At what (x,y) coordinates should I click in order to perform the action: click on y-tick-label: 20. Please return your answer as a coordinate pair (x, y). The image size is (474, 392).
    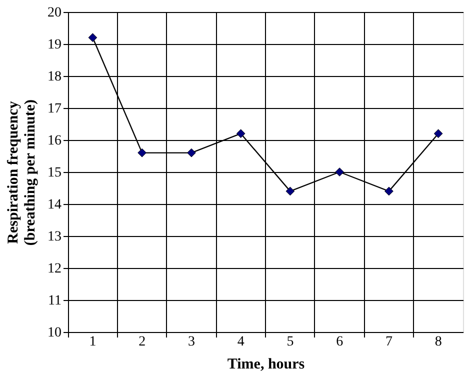
    Looking at the image, I should click on (55, 13).